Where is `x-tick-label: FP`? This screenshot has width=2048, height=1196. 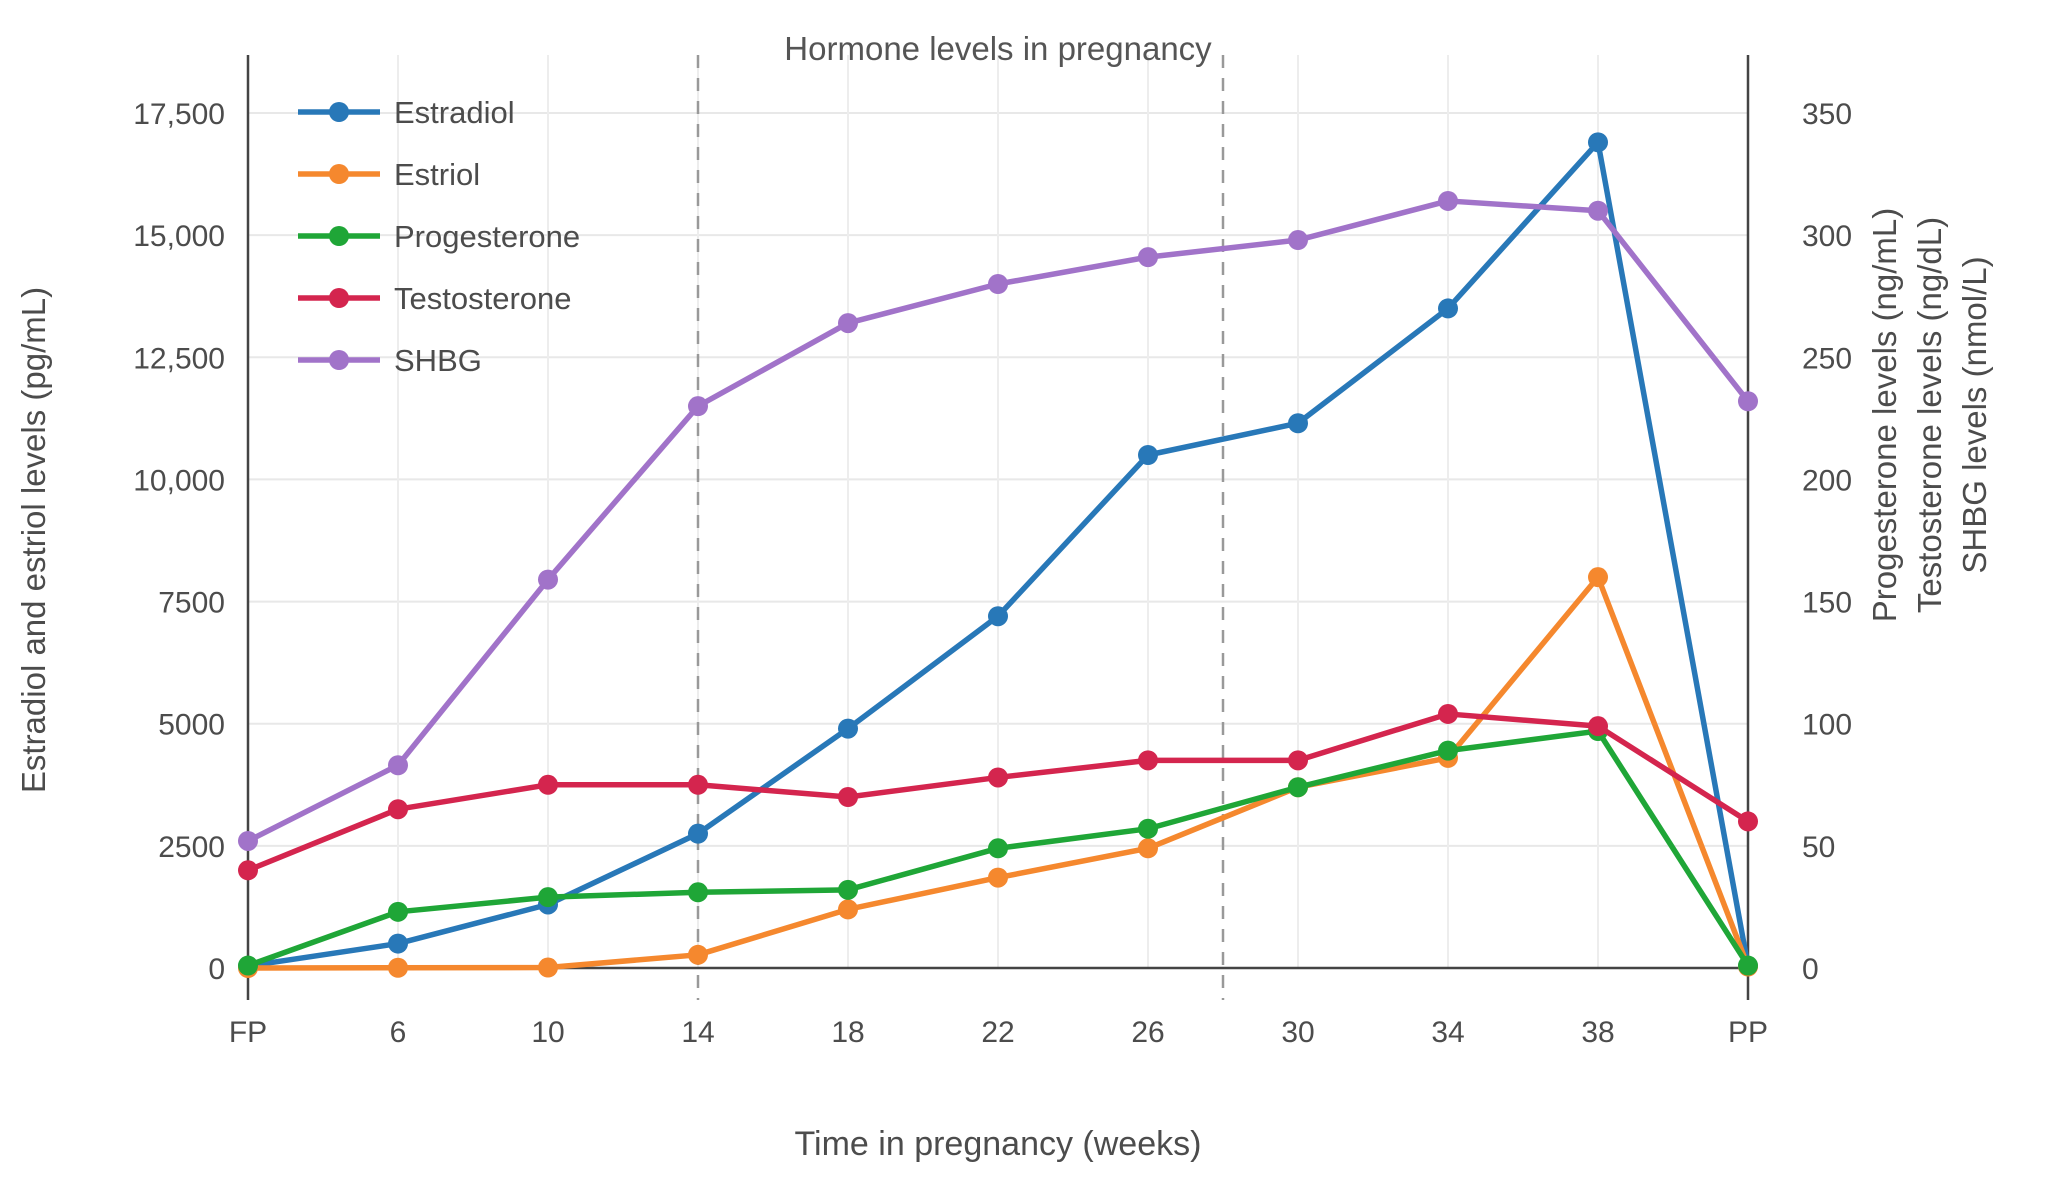
x-tick-label: FP is located at coordinates (248, 1032).